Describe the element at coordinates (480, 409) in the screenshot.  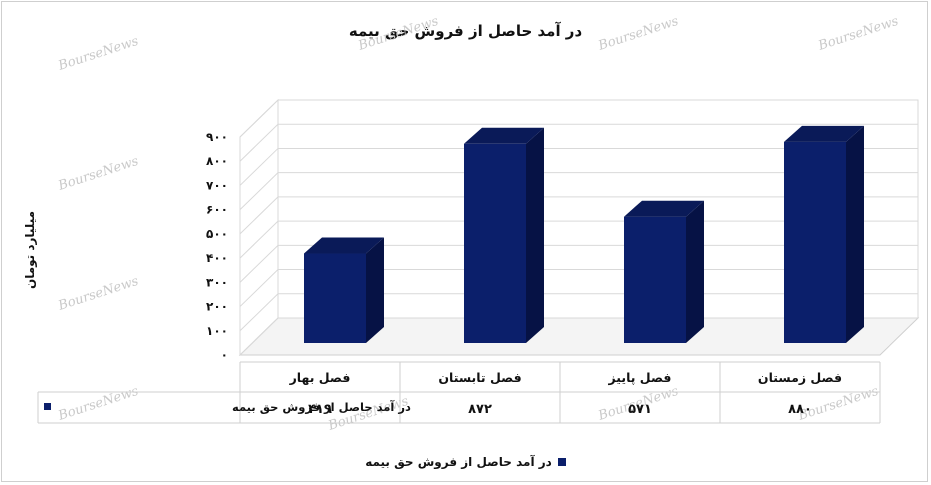
I see `data-value-label: ۸۷۲` at that location.